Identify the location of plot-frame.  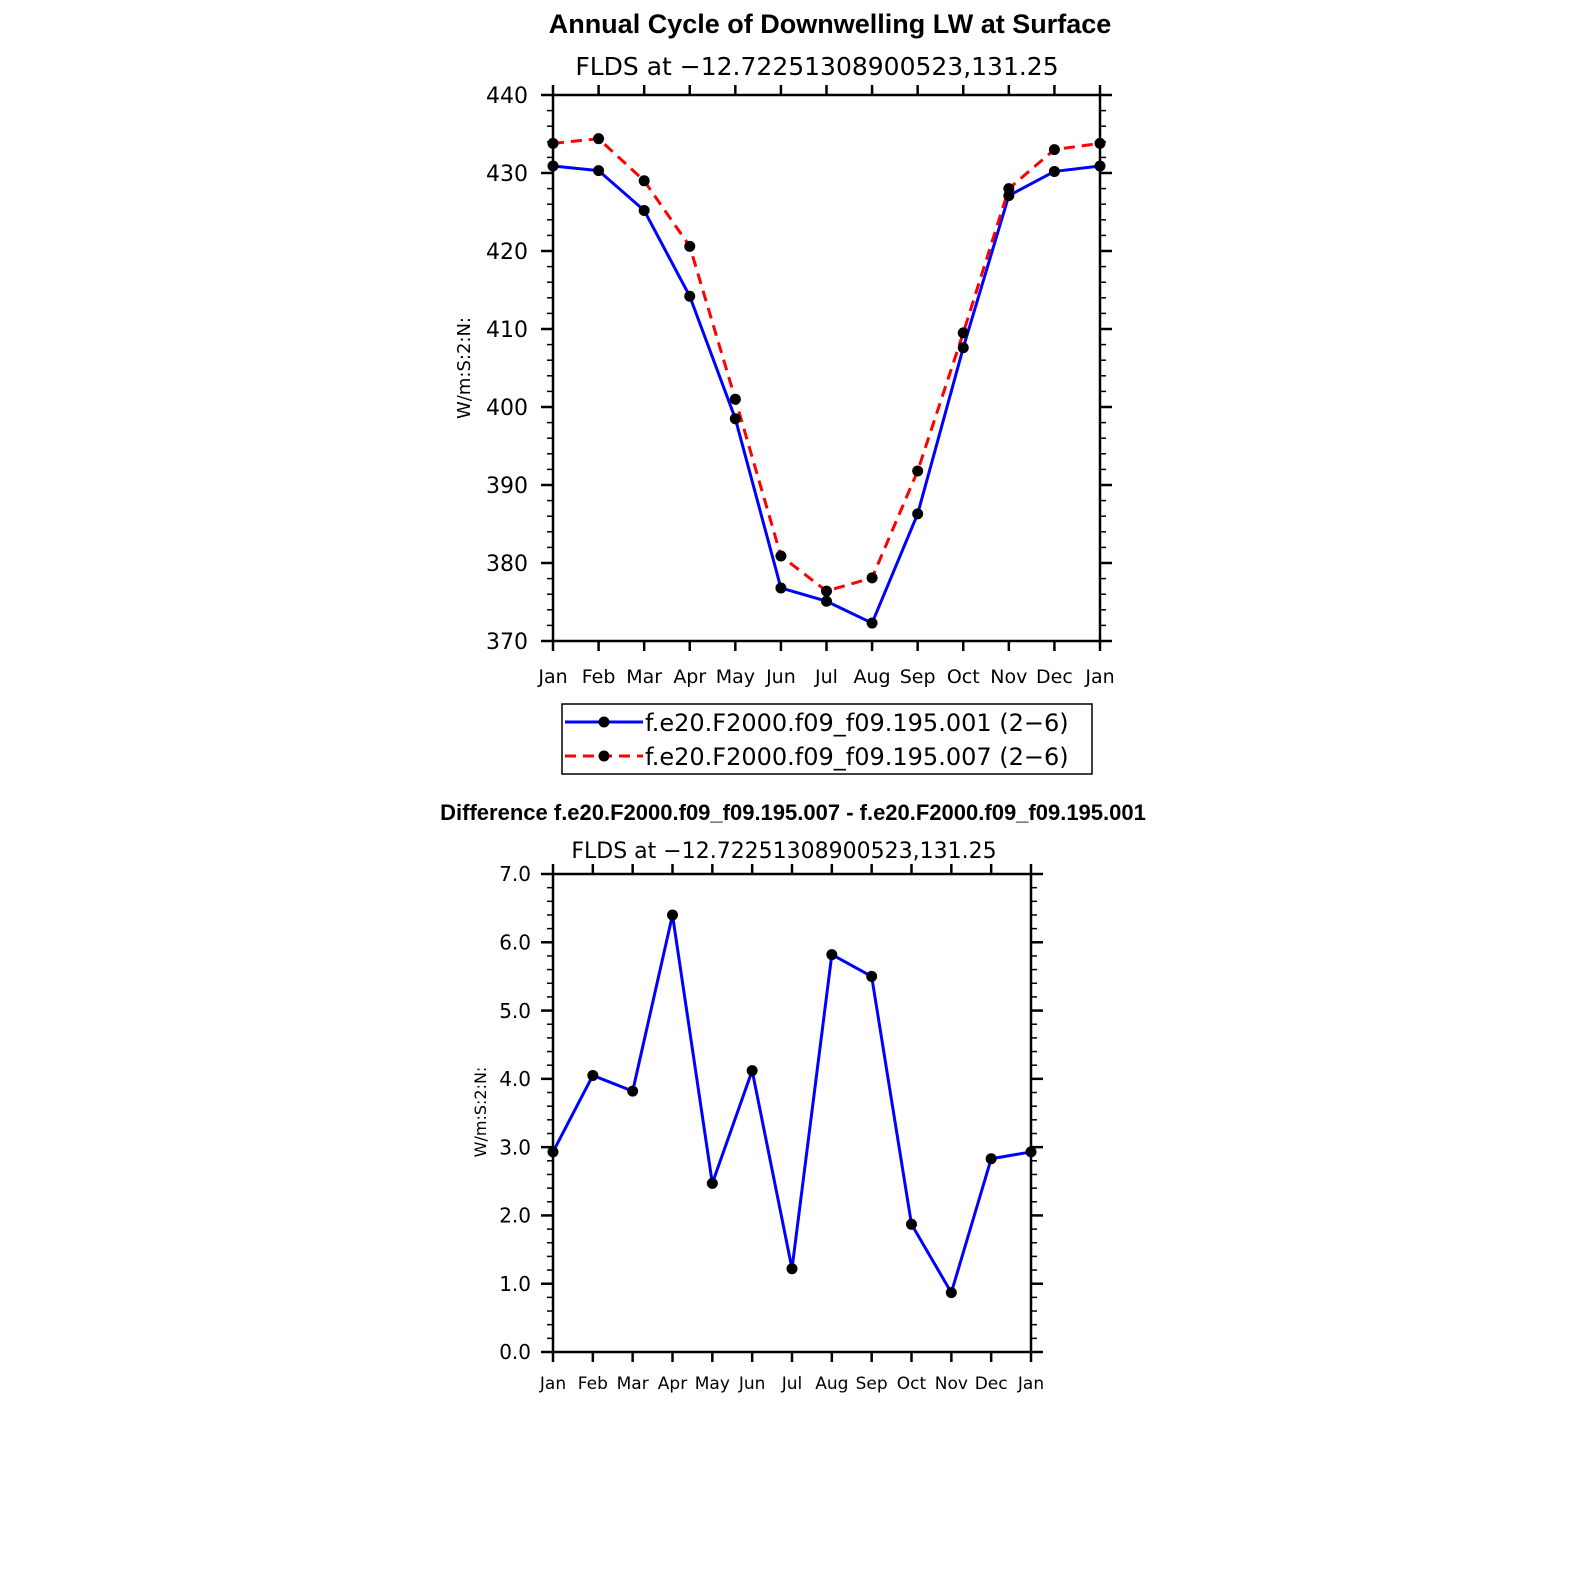
(826, 368).